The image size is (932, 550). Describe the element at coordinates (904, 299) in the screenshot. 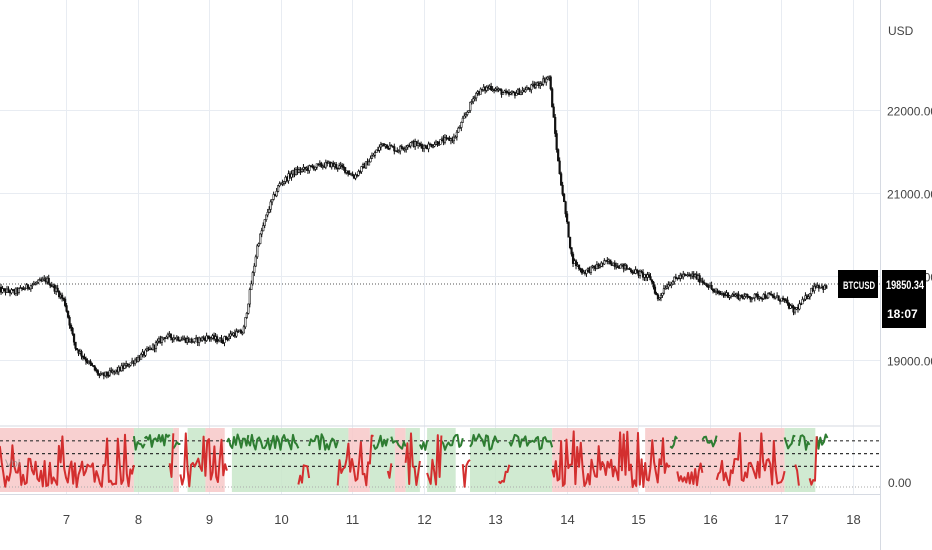

I see `last-price-badge: 19850.34 18:07` at that location.